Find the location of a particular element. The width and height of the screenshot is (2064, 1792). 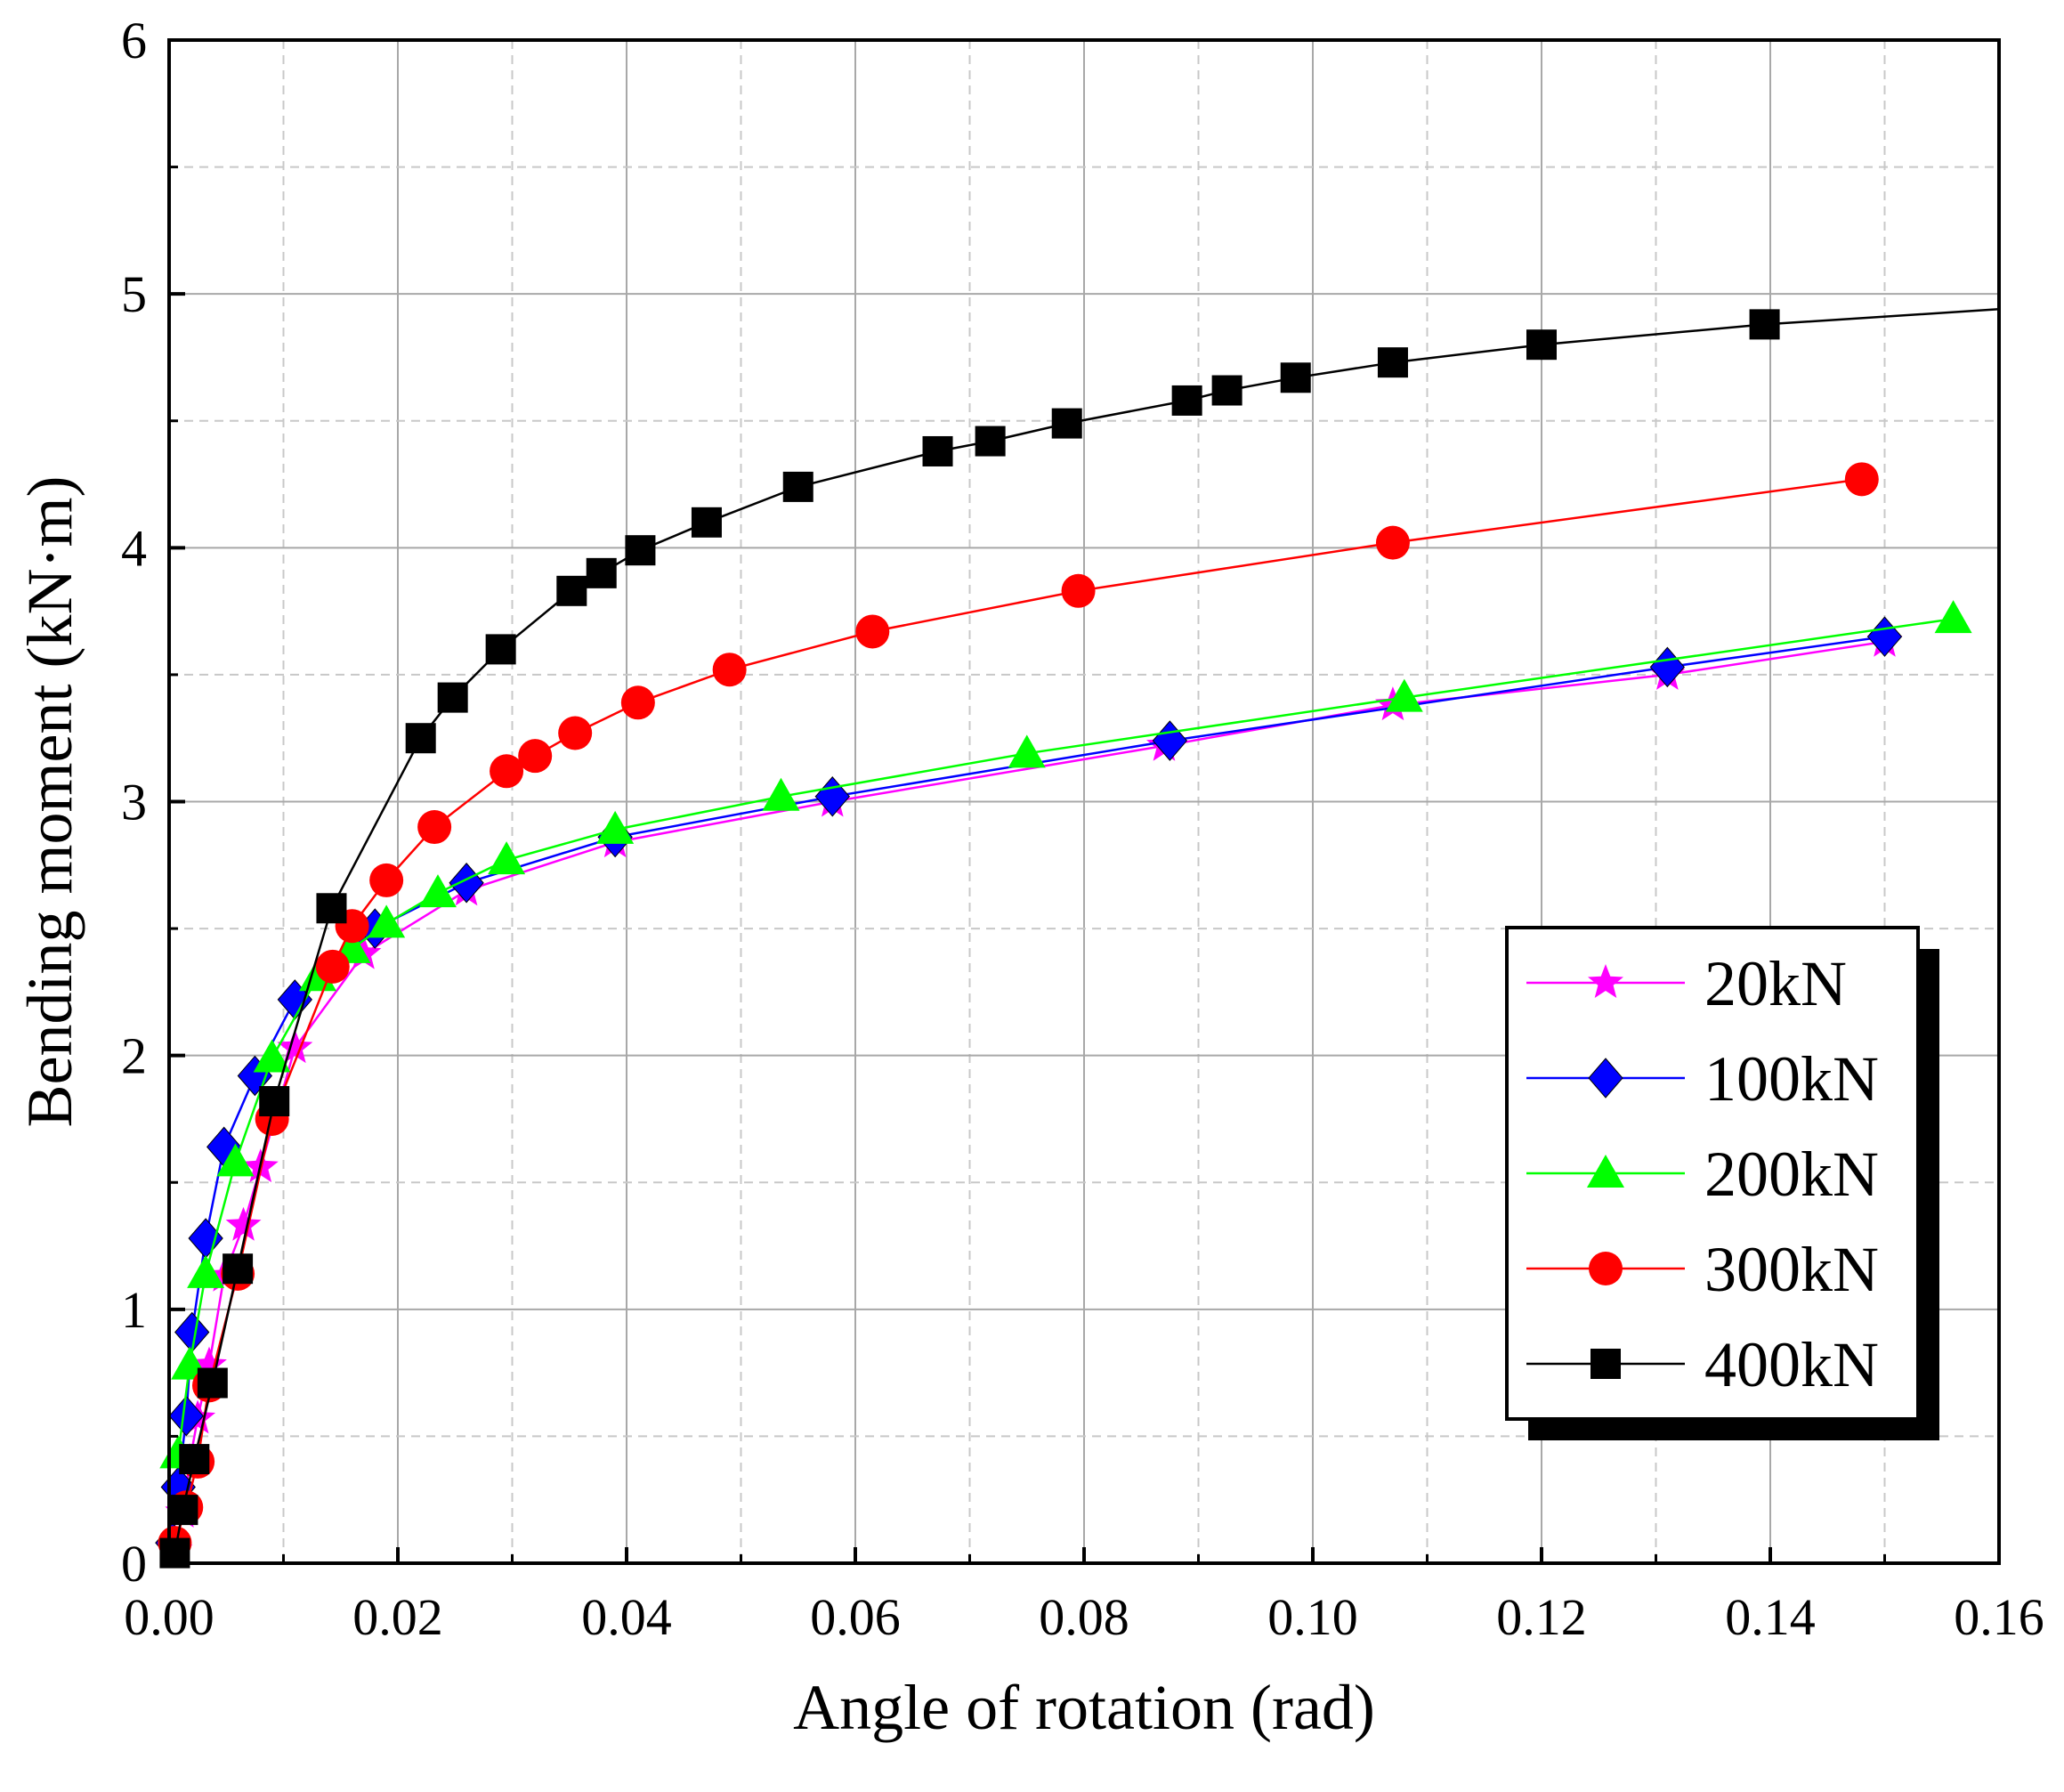

legend-entry-100kn: 100kN is located at coordinates (1703, 1079).